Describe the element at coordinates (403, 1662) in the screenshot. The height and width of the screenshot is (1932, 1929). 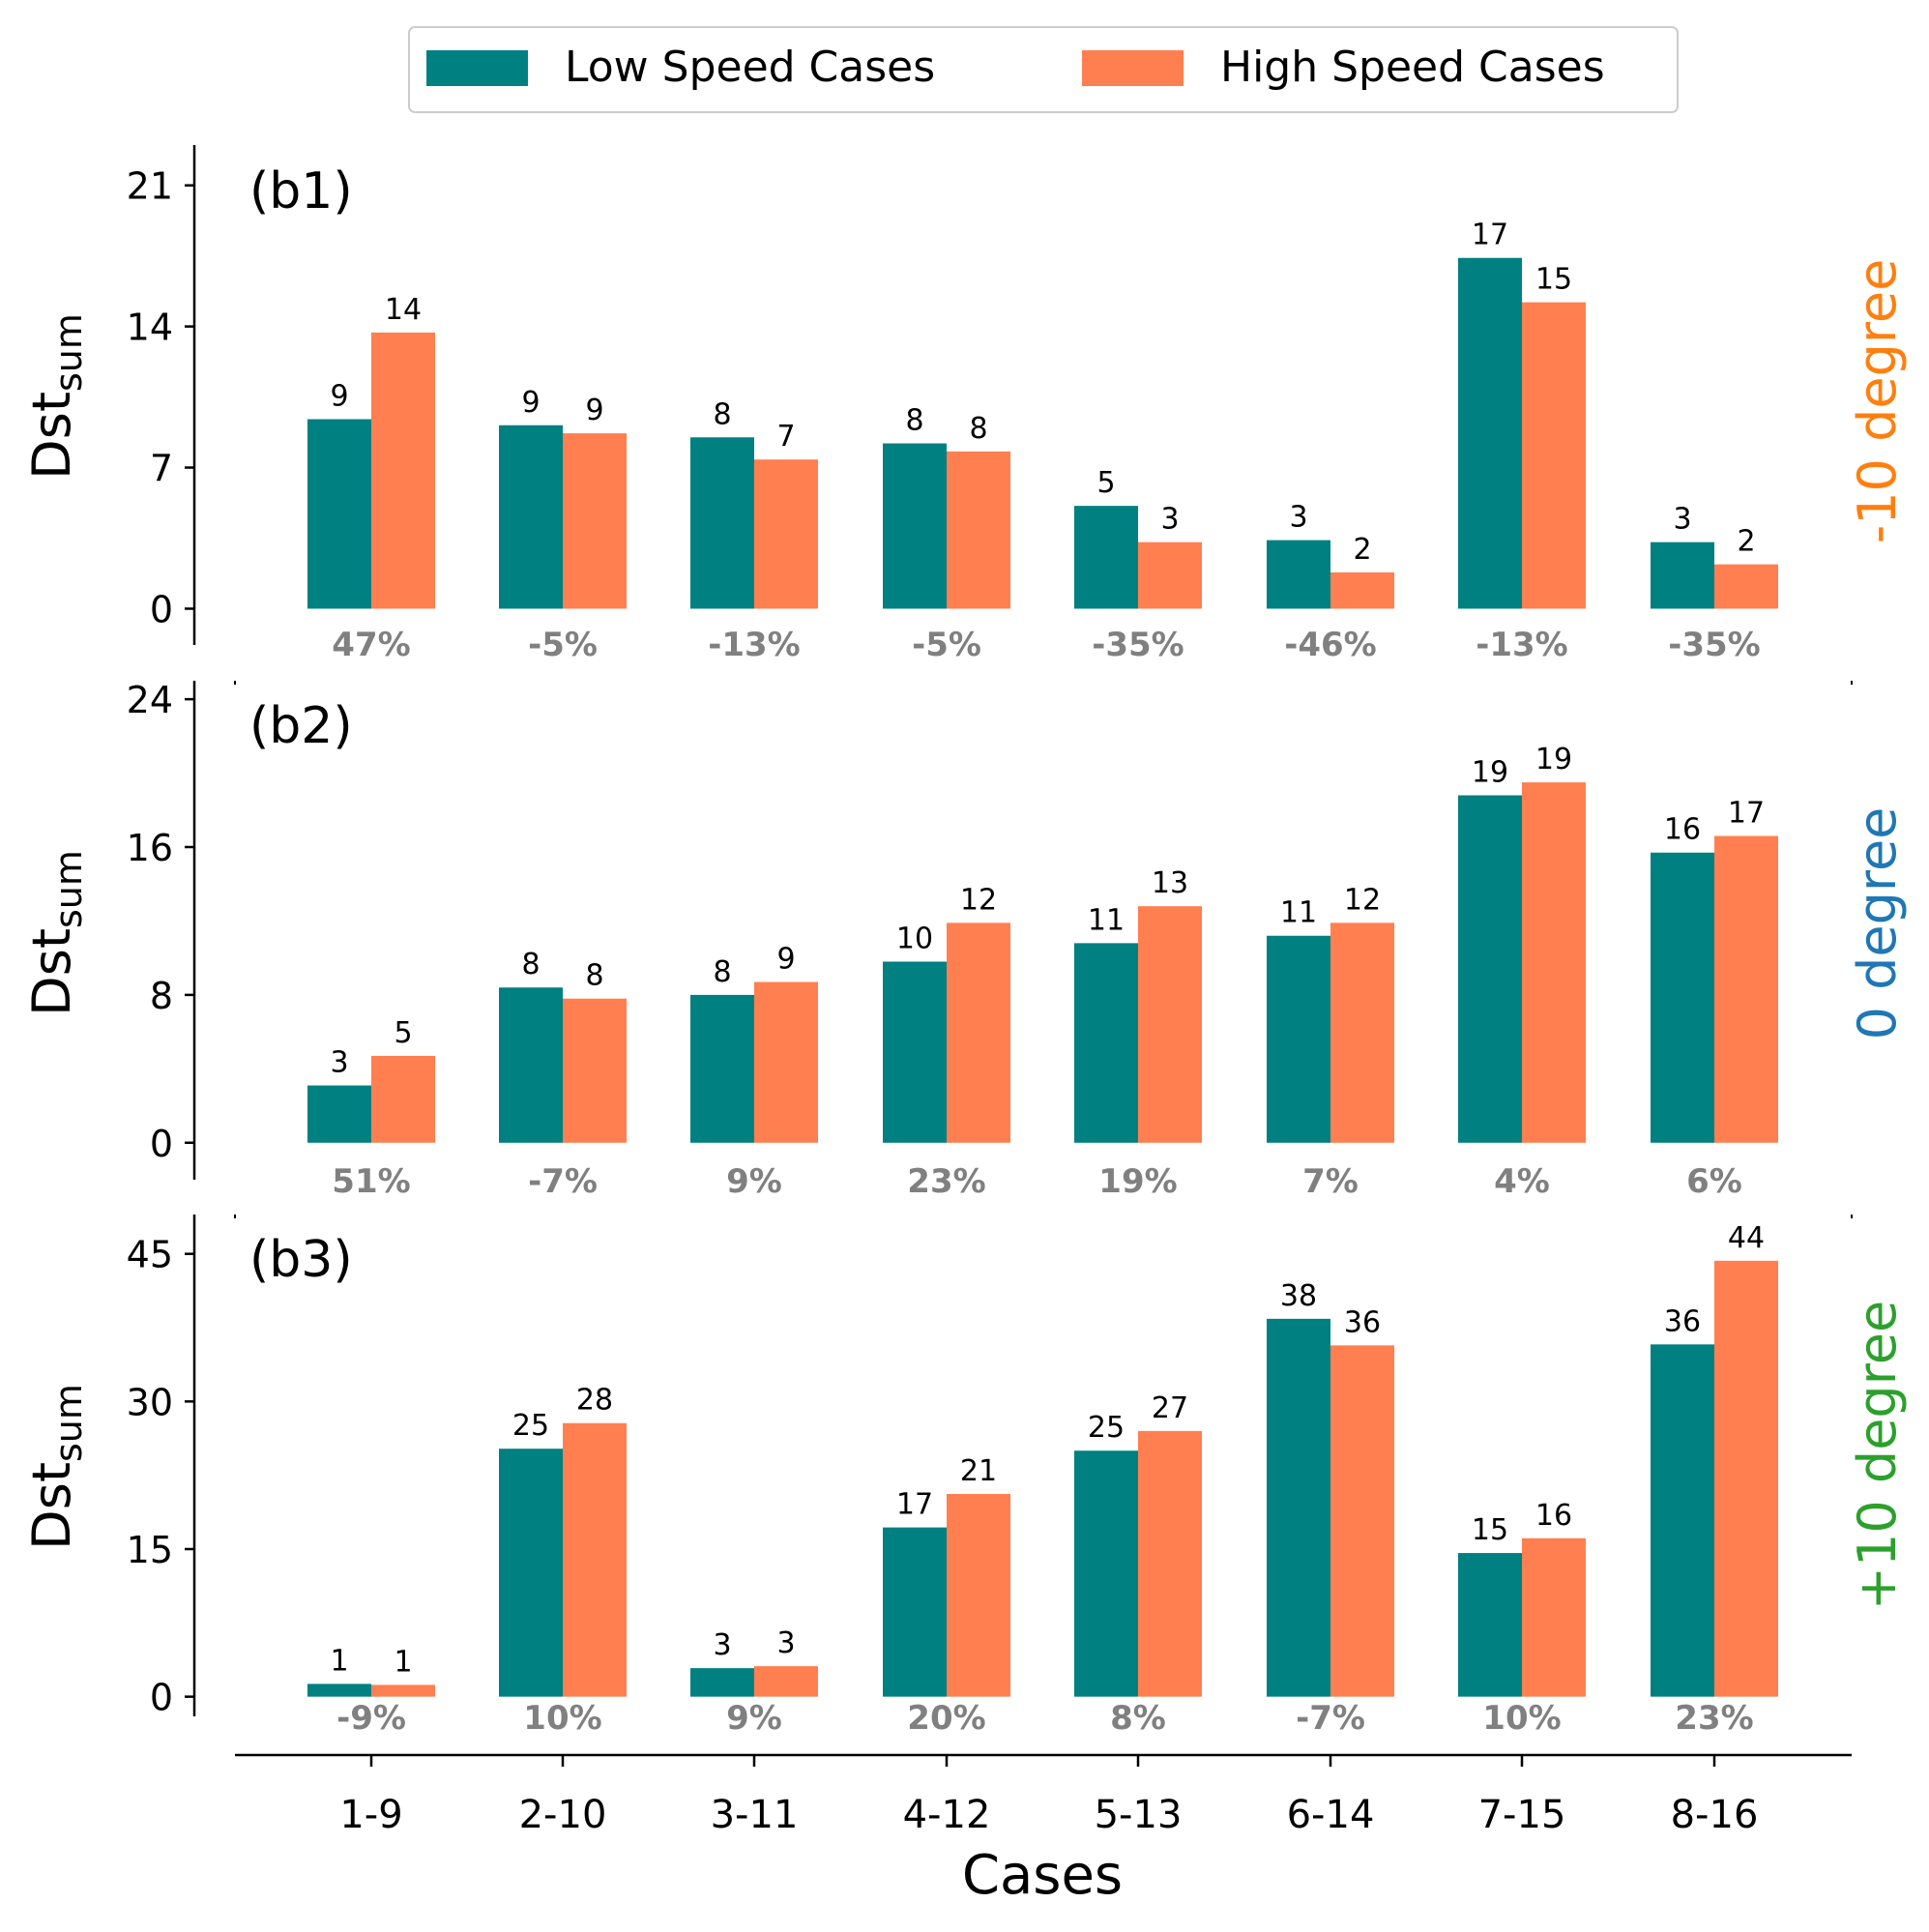
I see `data-label-high-b3: 1` at that location.